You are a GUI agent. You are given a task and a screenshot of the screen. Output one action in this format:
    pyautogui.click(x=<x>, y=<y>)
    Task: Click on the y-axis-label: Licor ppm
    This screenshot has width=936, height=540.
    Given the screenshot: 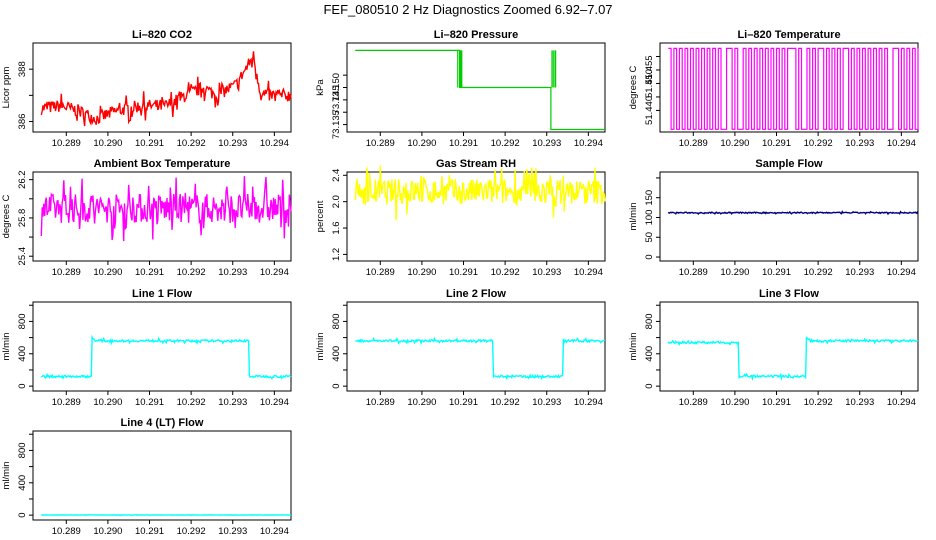 What is the action you would take?
    pyautogui.click(x=6, y=88)
    